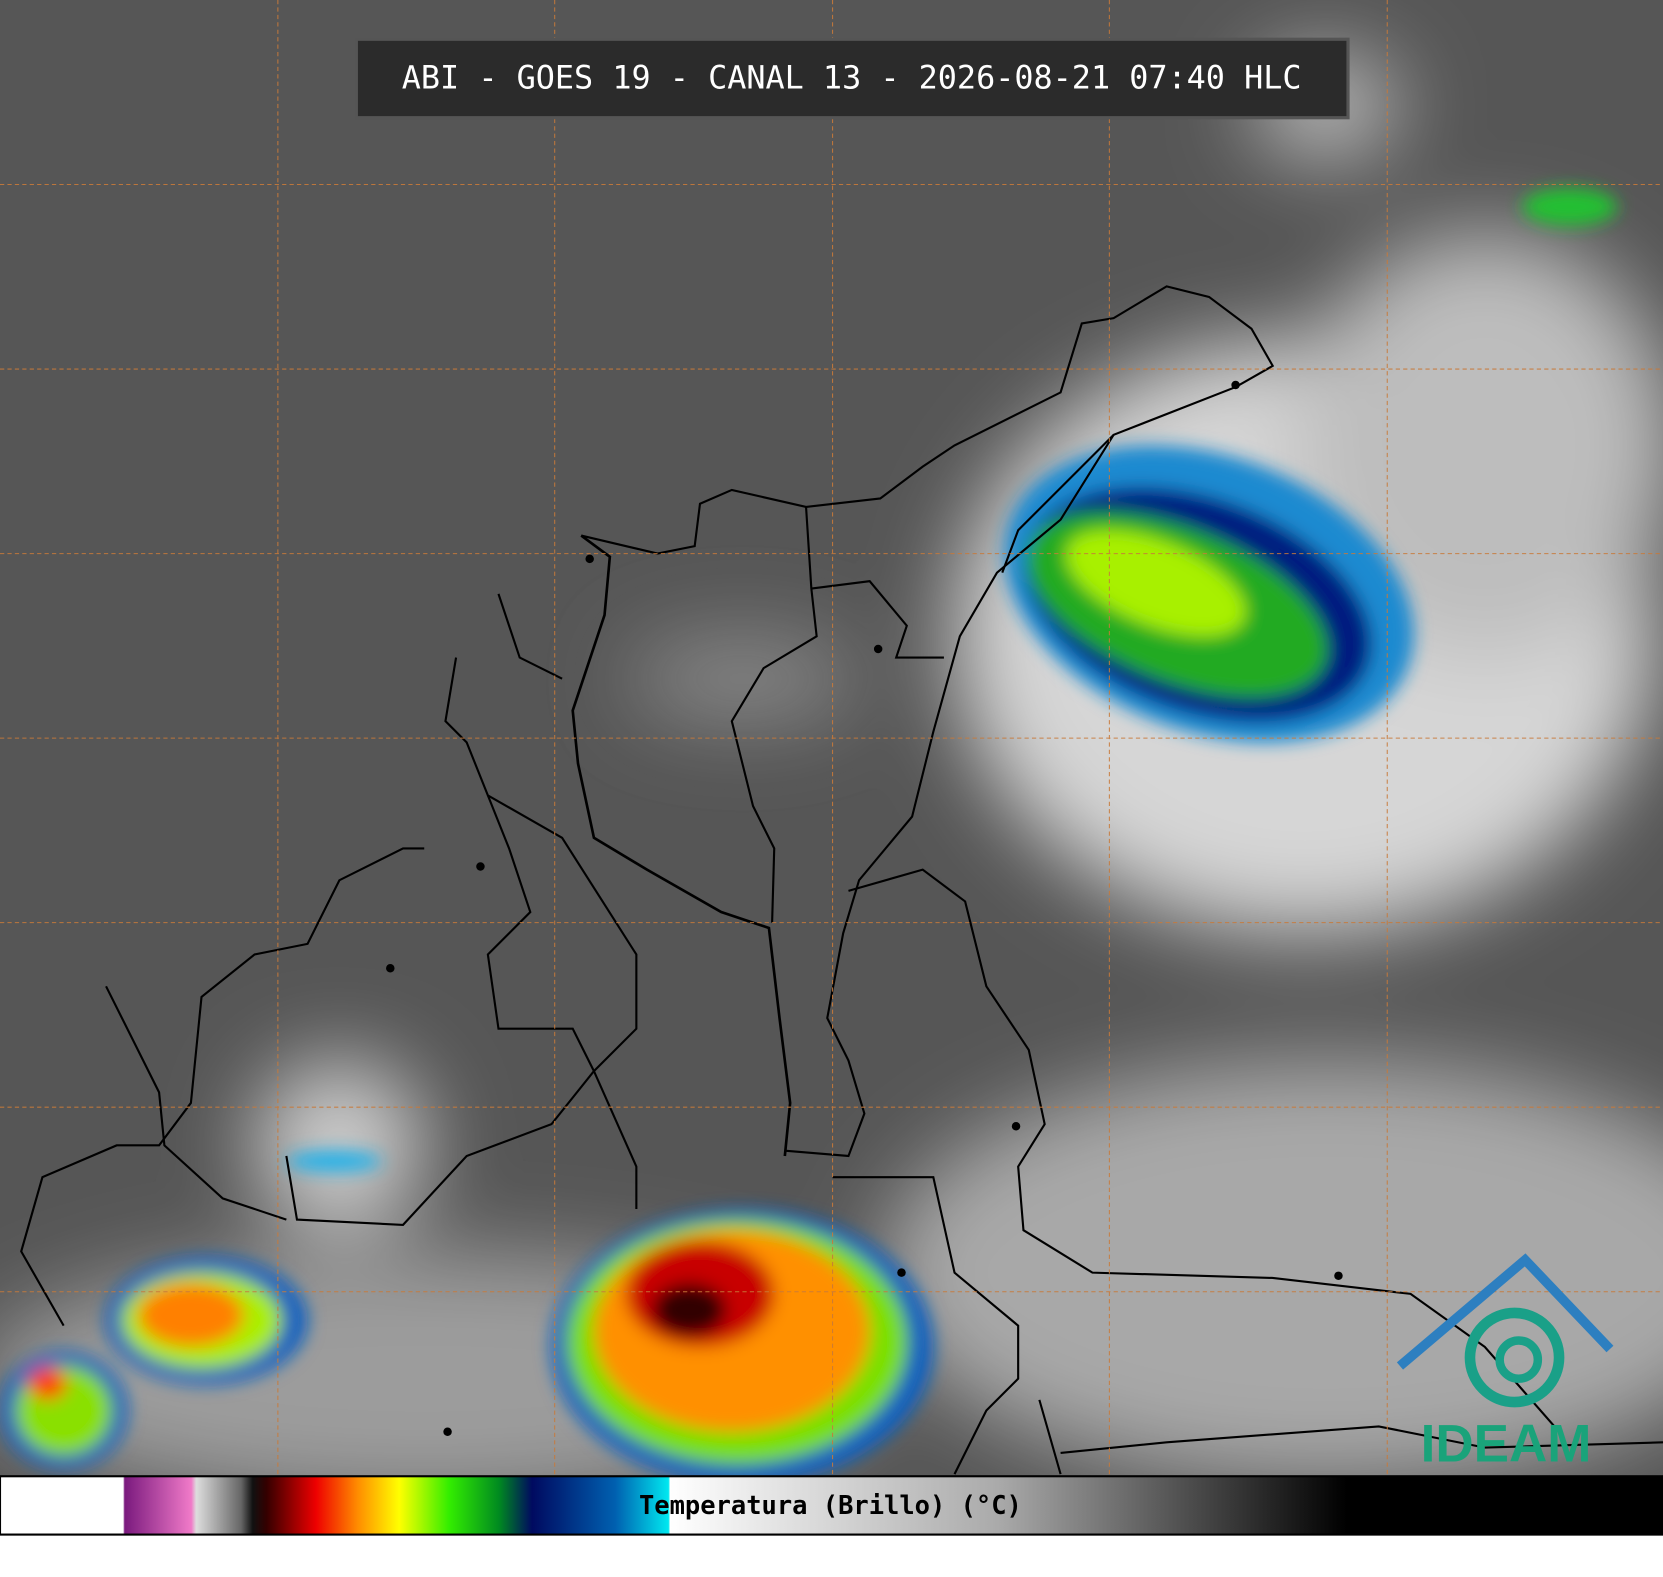 This screenshot has height=1577, width=1663. Describe the element at coordinates (830, 1506) in the screenshot. I see `colorbar-label: Temperatura (Brillo) (°C)` at that location.